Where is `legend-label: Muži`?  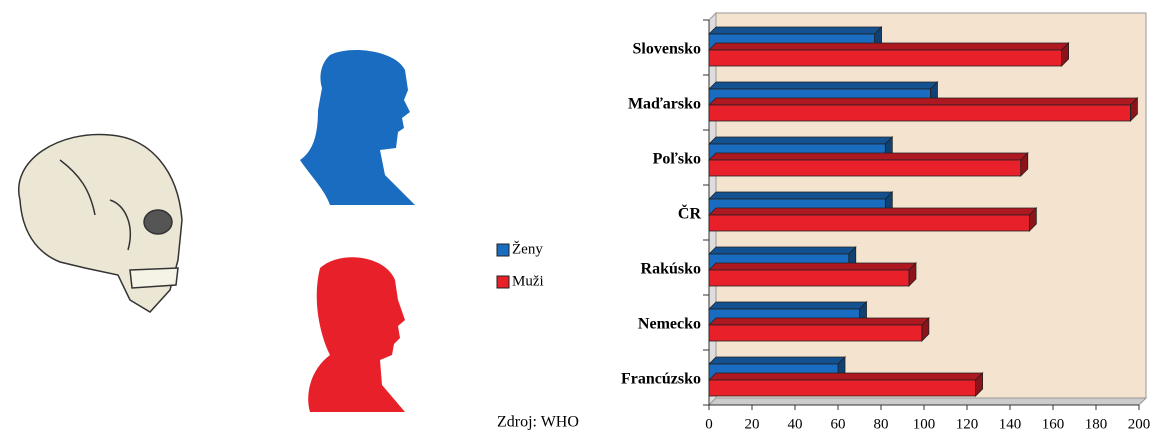
legend-label: Muži is located at coordinates (528, 281).